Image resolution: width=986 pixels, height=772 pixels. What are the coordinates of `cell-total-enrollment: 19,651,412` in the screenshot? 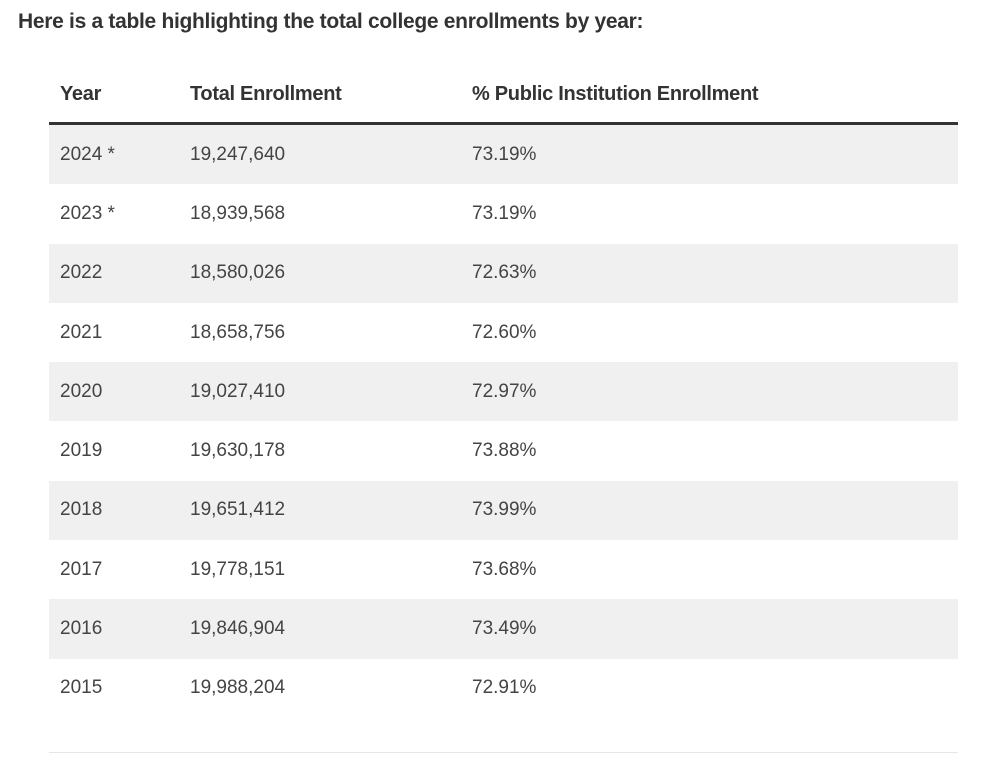 It's located at (320, 510).